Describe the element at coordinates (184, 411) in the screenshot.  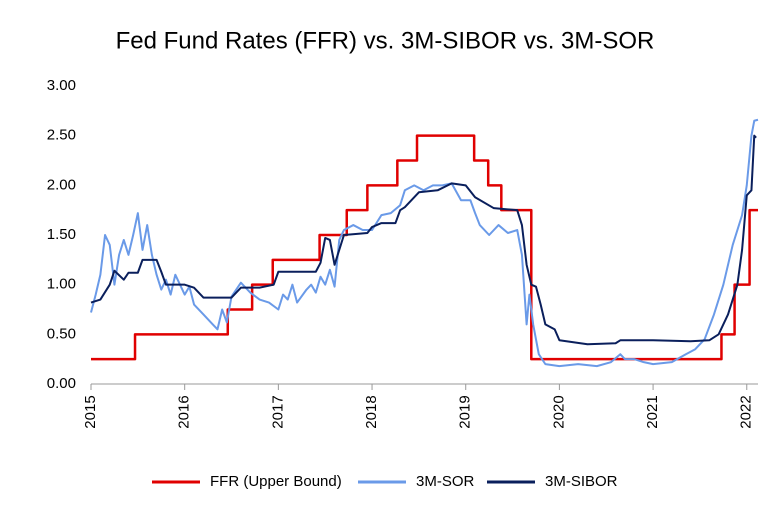
I see `x-tick-label: 2016` at that location.